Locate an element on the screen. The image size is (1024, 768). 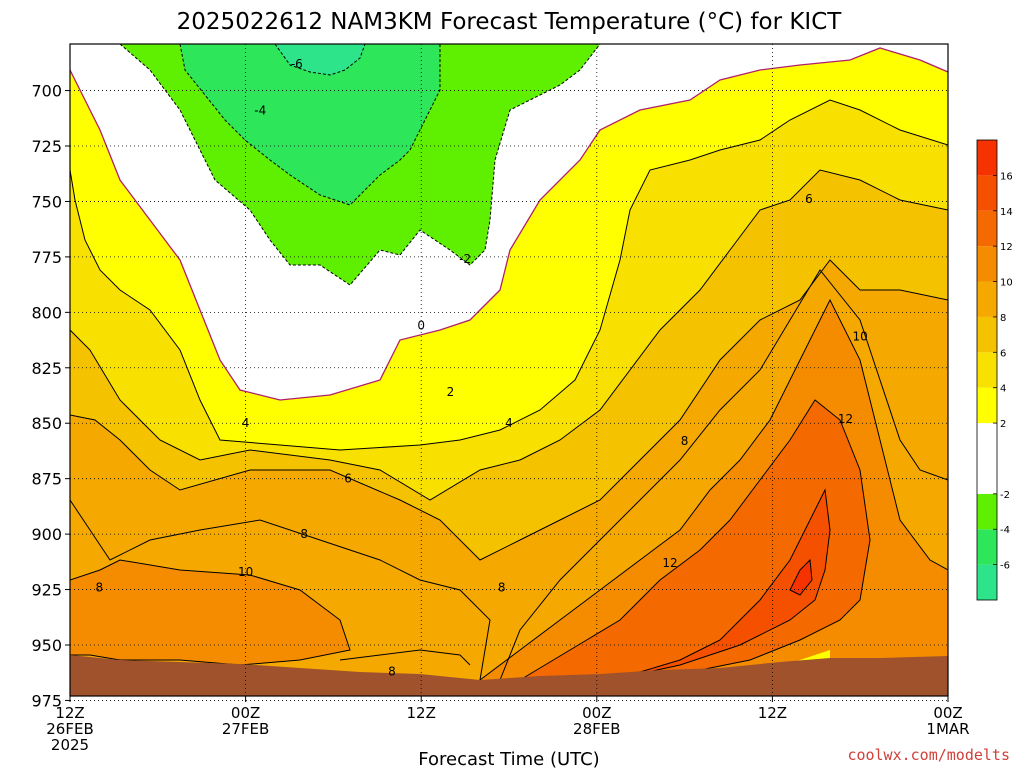
contour-neg4 is located at coordinates (310, 125).